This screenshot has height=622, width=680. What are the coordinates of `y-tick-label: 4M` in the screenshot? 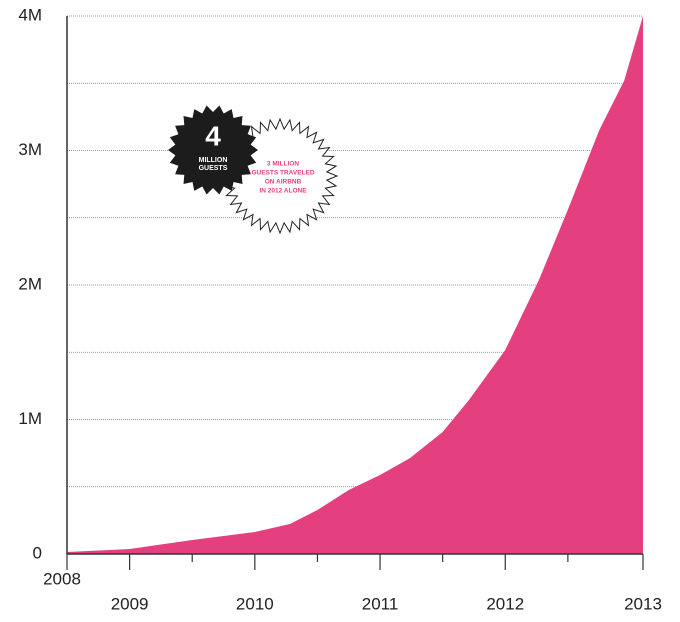 It's located at (30, 14).